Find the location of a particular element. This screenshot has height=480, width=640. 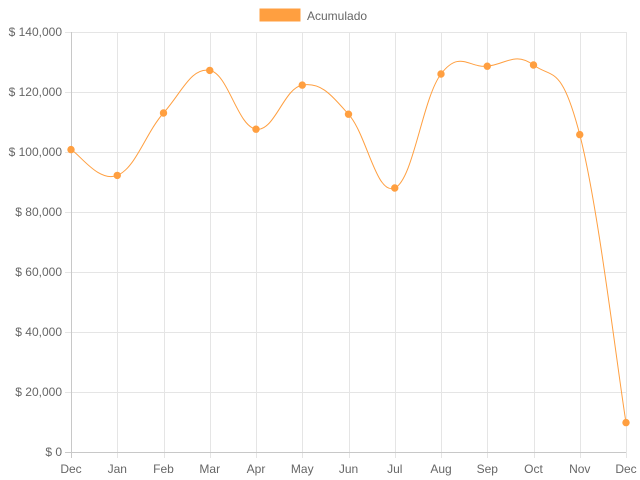

x-tick-label: Jun is located at coordinates (348, 469).